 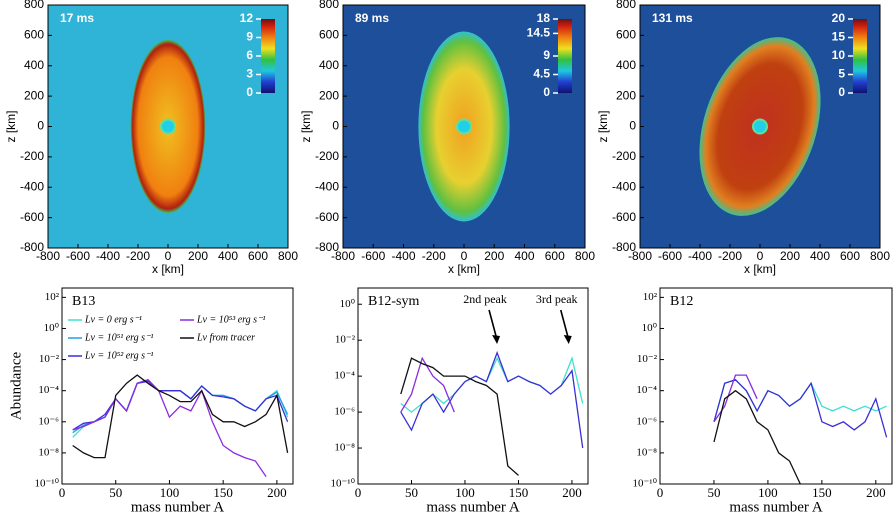 What do you see at coordinates (46, 484) in the screenshot?
I see `y-tick-label: 10⁻¹⁰` at bounding box center [46, 484].